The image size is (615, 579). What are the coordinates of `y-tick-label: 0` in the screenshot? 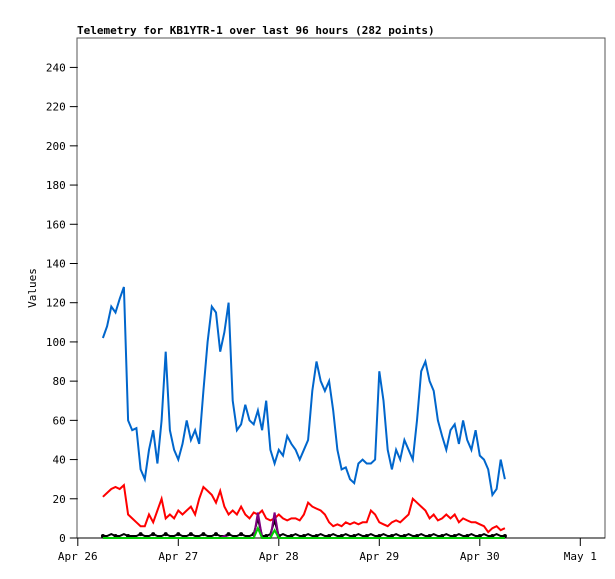 It's located at (62, 538).